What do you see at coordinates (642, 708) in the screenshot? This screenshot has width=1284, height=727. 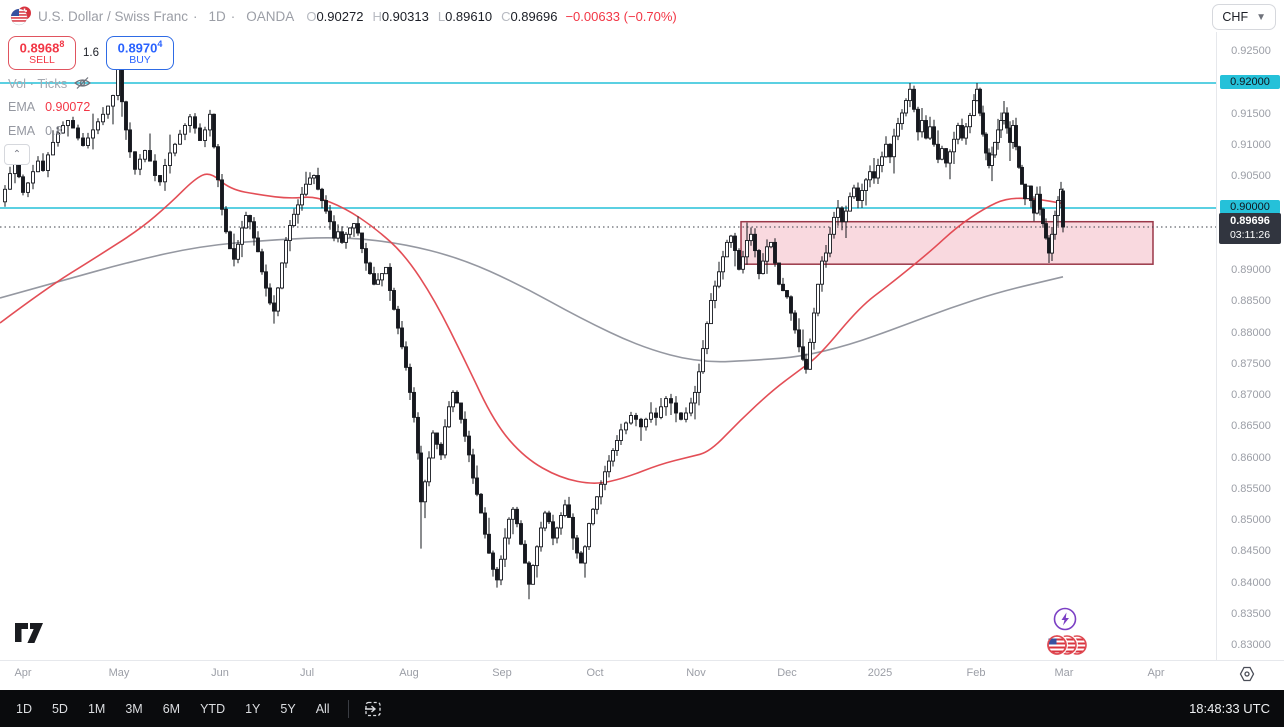 I see `bottom-toolbar: 1D 5D 1M 3M 6M YTD 1Y 5Y All 18:48:33 UTC` at bounding box center [642, 708].